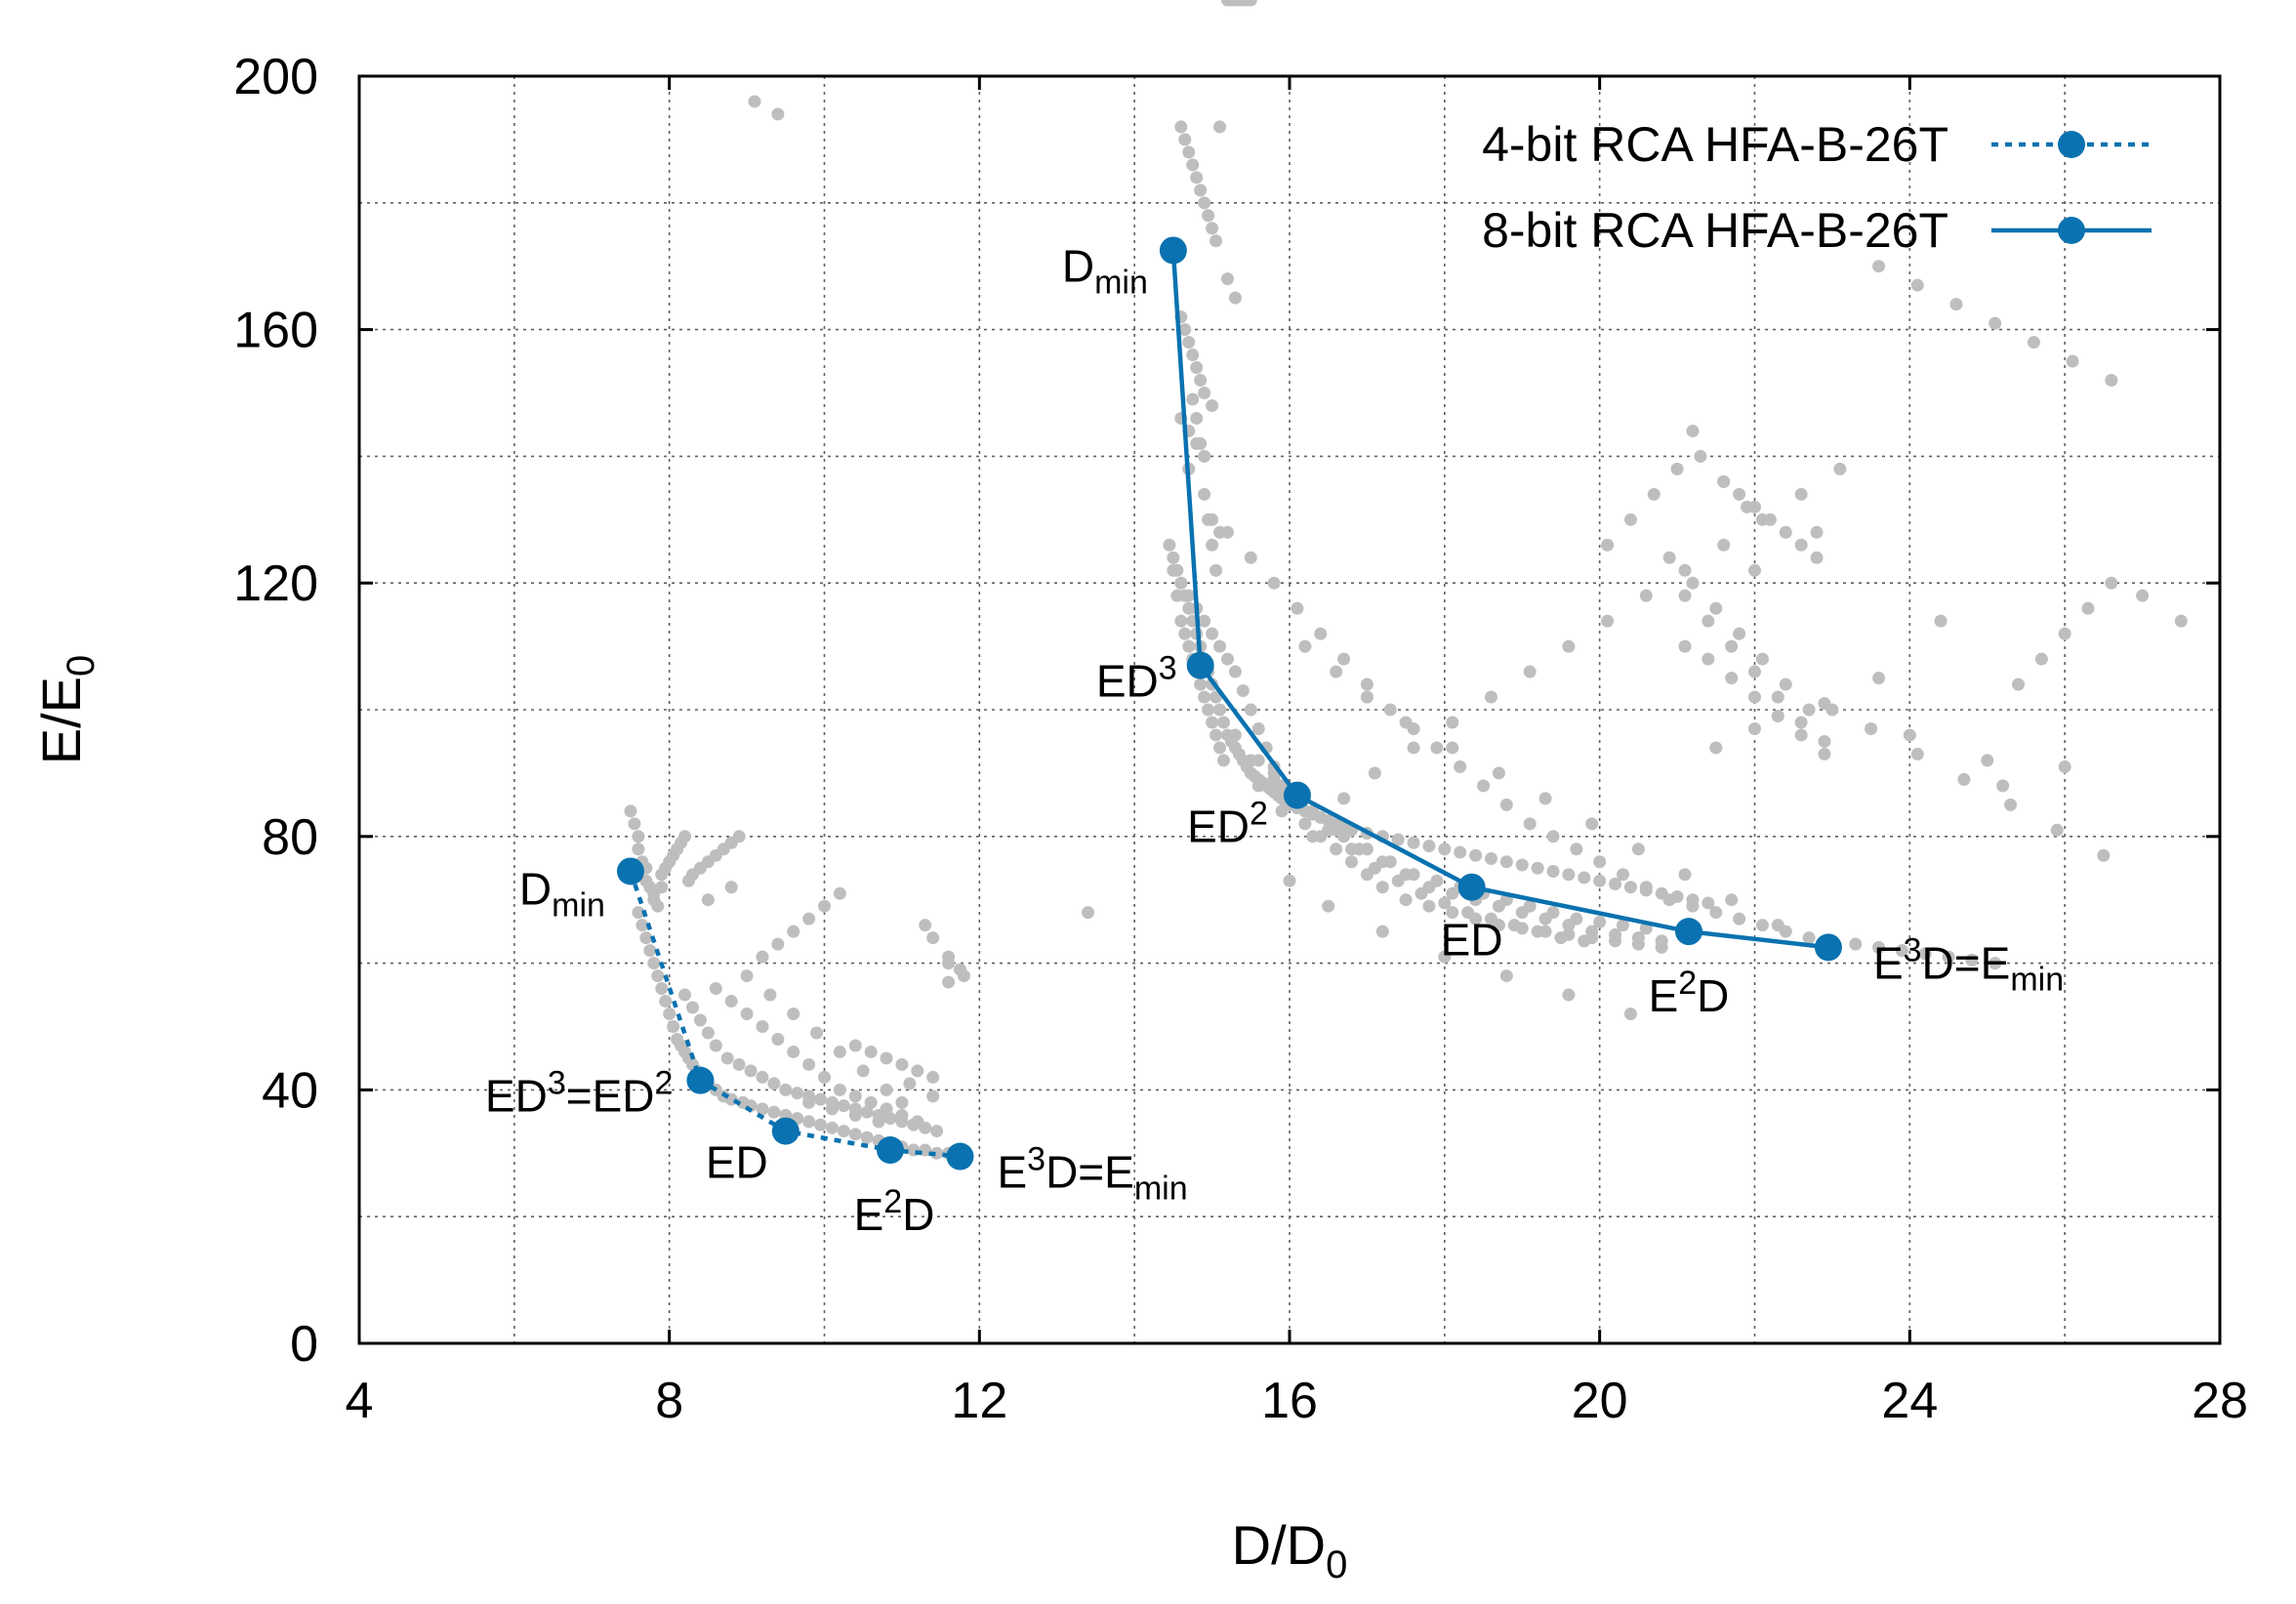 This screenshot has width=2296, height=1604. Describe the element at coordinates (1218, 827) in the screenshot. I see `point-label-text: ED` at that location.